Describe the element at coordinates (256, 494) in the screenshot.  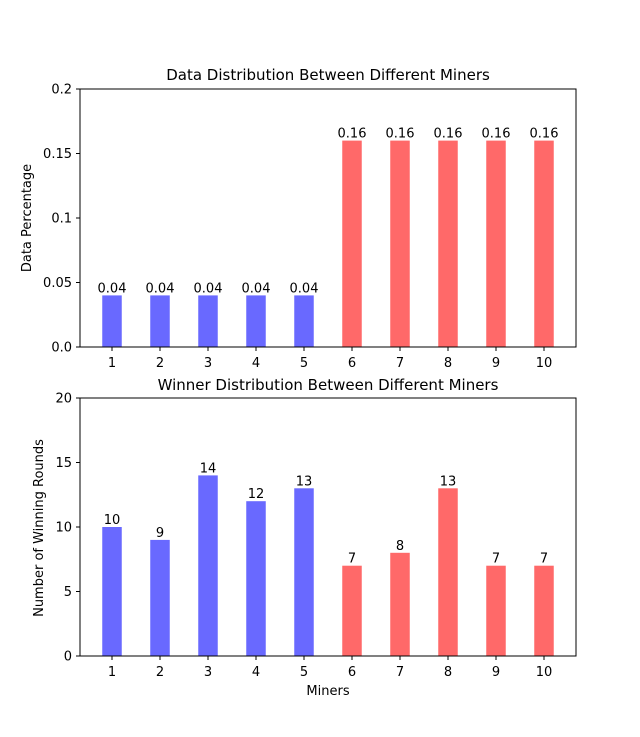
I see `bar-value-label: 12` at that location.